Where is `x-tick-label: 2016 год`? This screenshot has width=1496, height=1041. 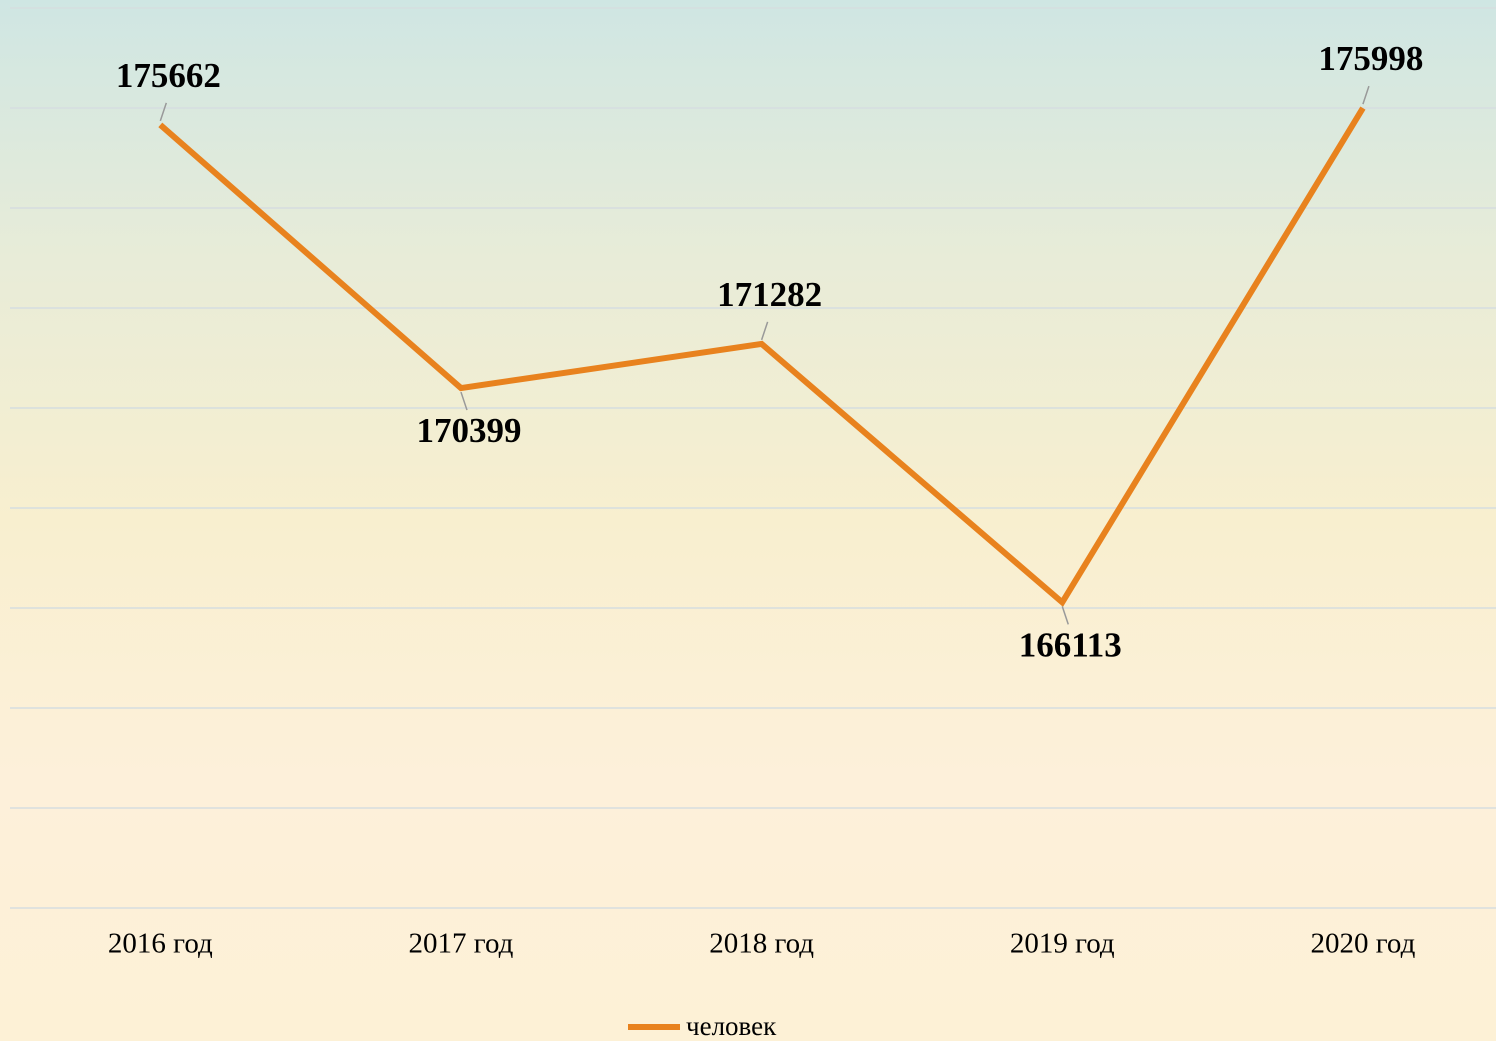 x-tick-label: 2016 год is located at coordinates (160, 944).